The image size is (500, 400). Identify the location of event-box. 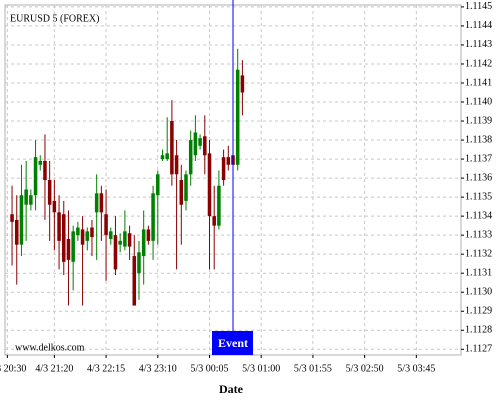
(232, 343).